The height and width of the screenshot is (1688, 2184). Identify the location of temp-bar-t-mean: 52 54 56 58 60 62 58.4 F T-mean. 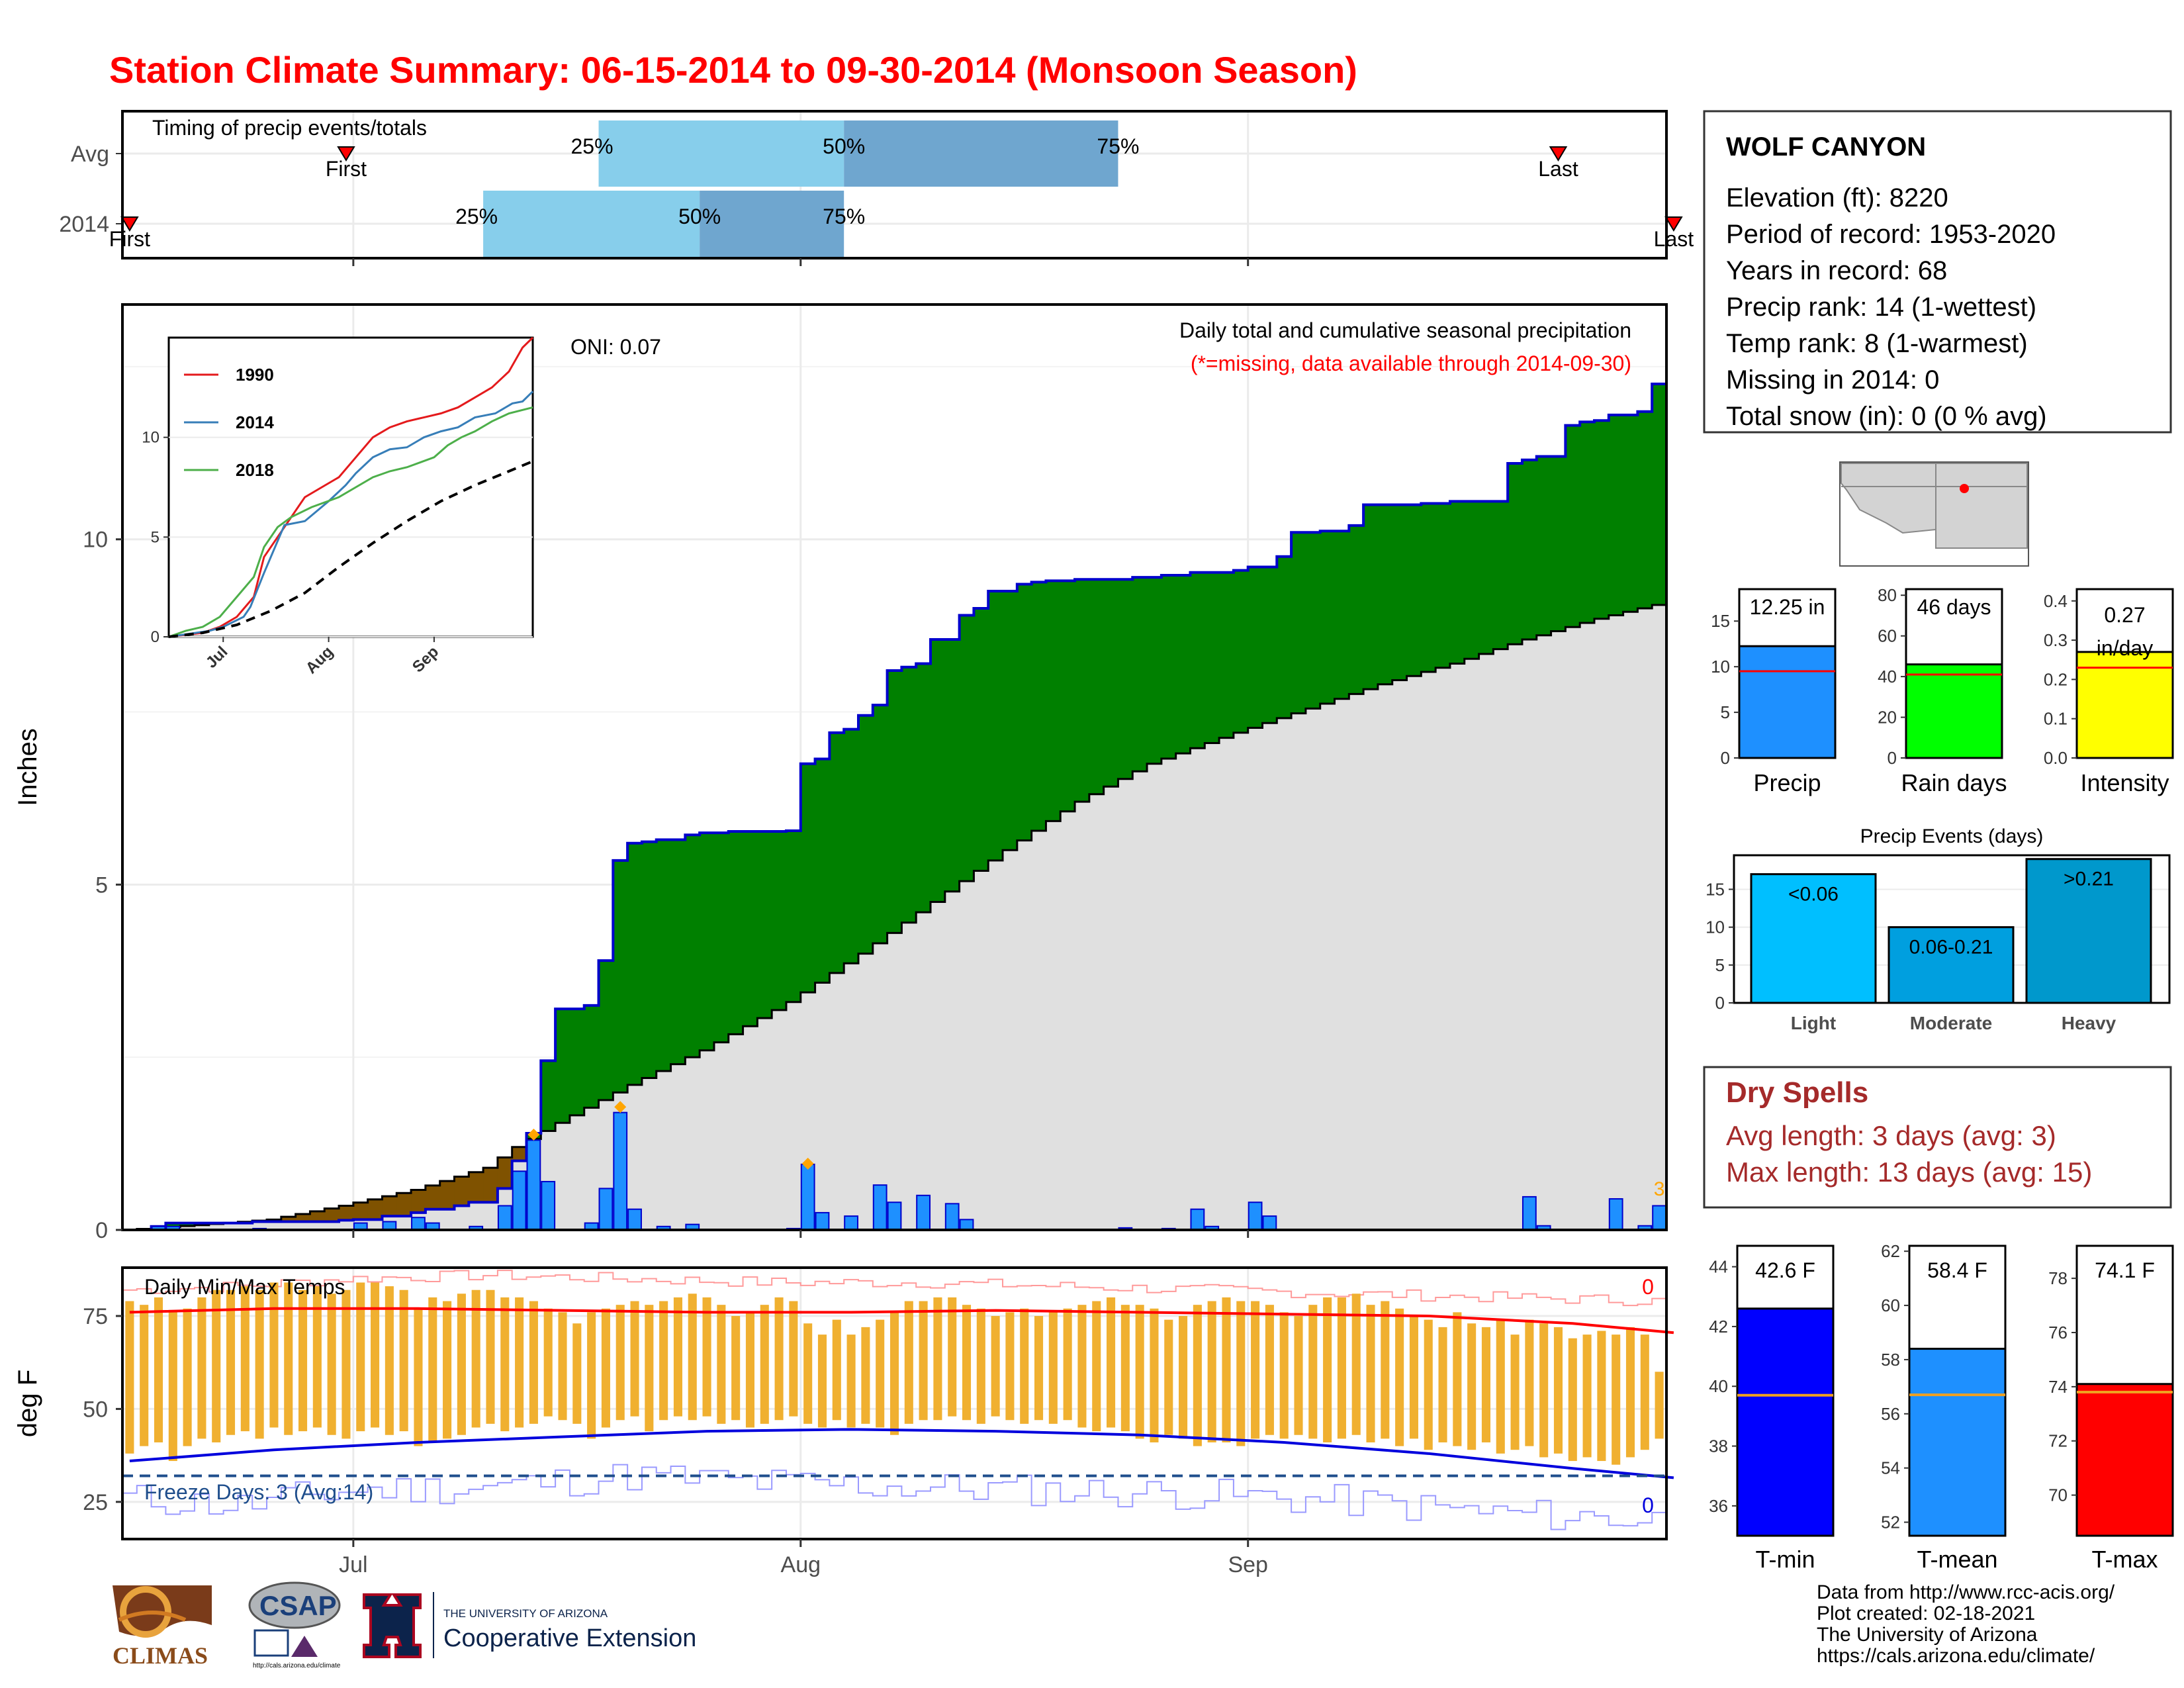
(1944, 1407).